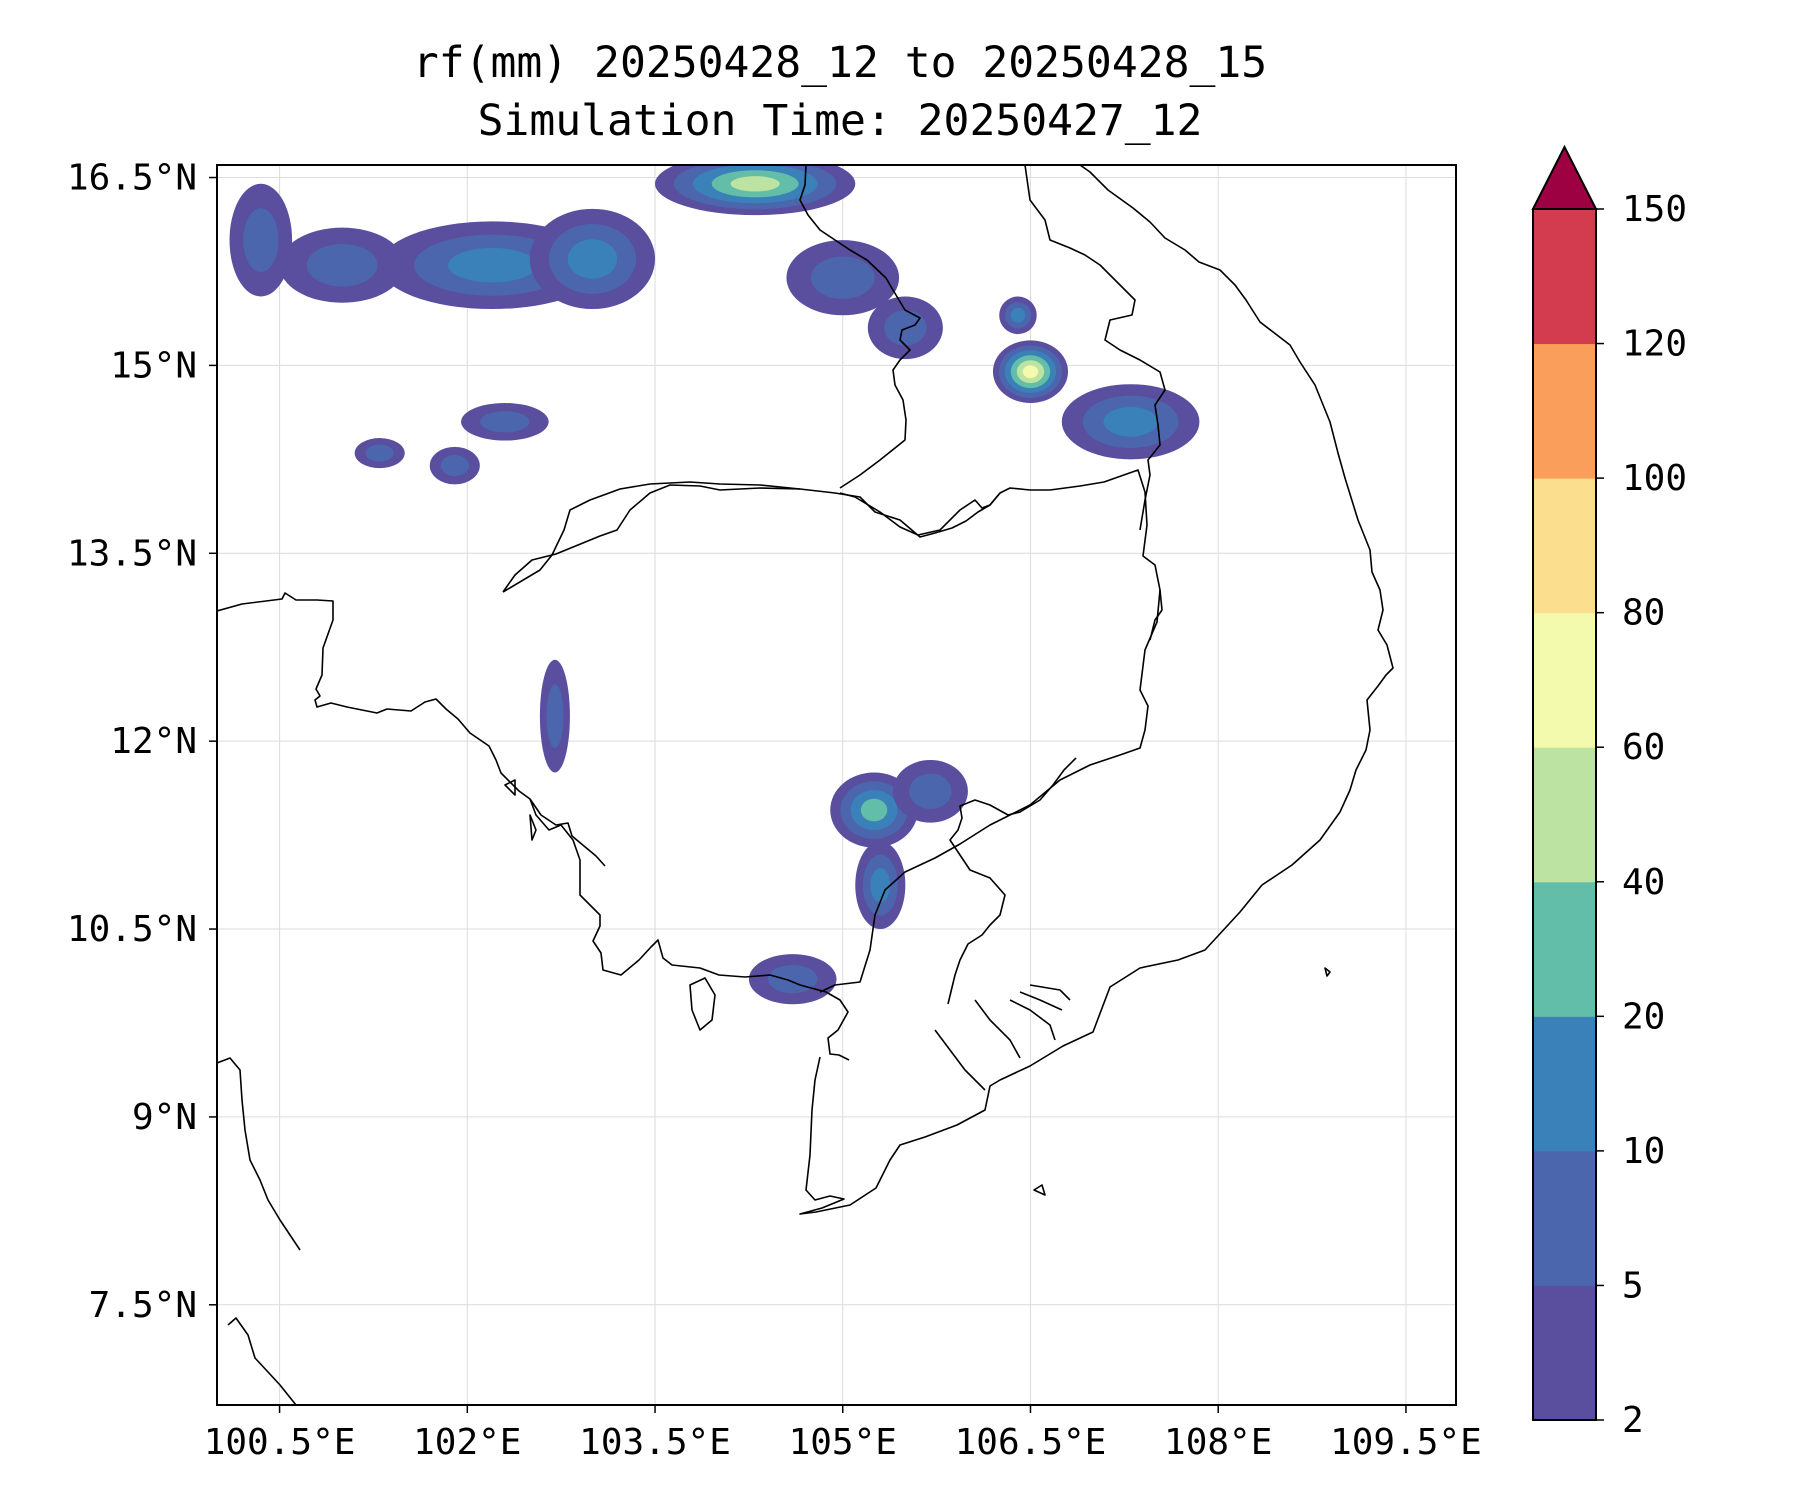  Describe the element at coordinates (1055, 797) in the screenshot. I see `vietnam-cambodia-border` at that location.